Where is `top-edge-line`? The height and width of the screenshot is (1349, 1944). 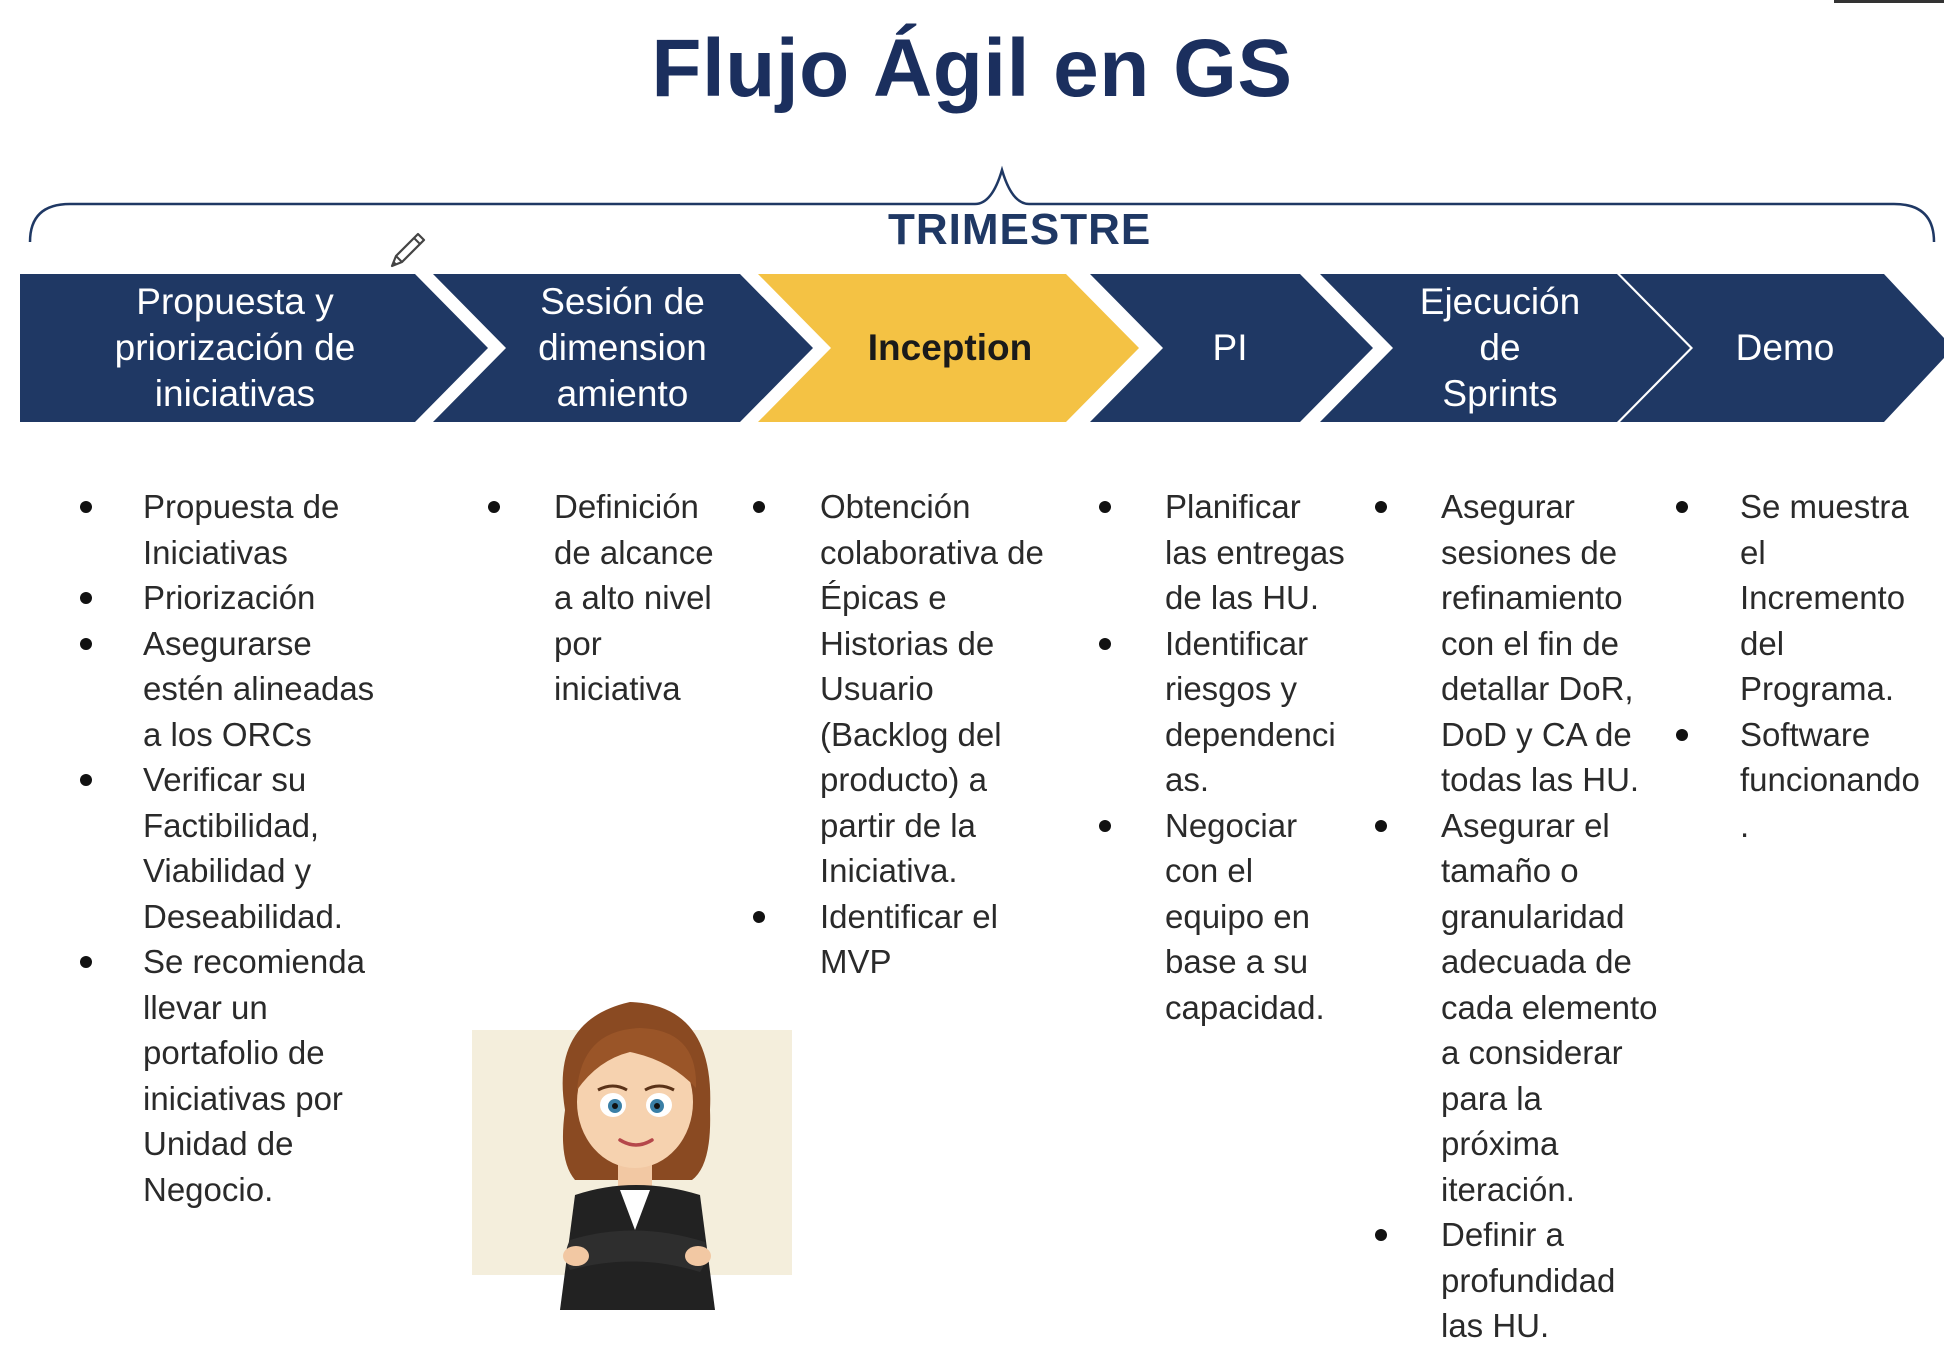
top-edge-line is located at coordinates (1889, 1).